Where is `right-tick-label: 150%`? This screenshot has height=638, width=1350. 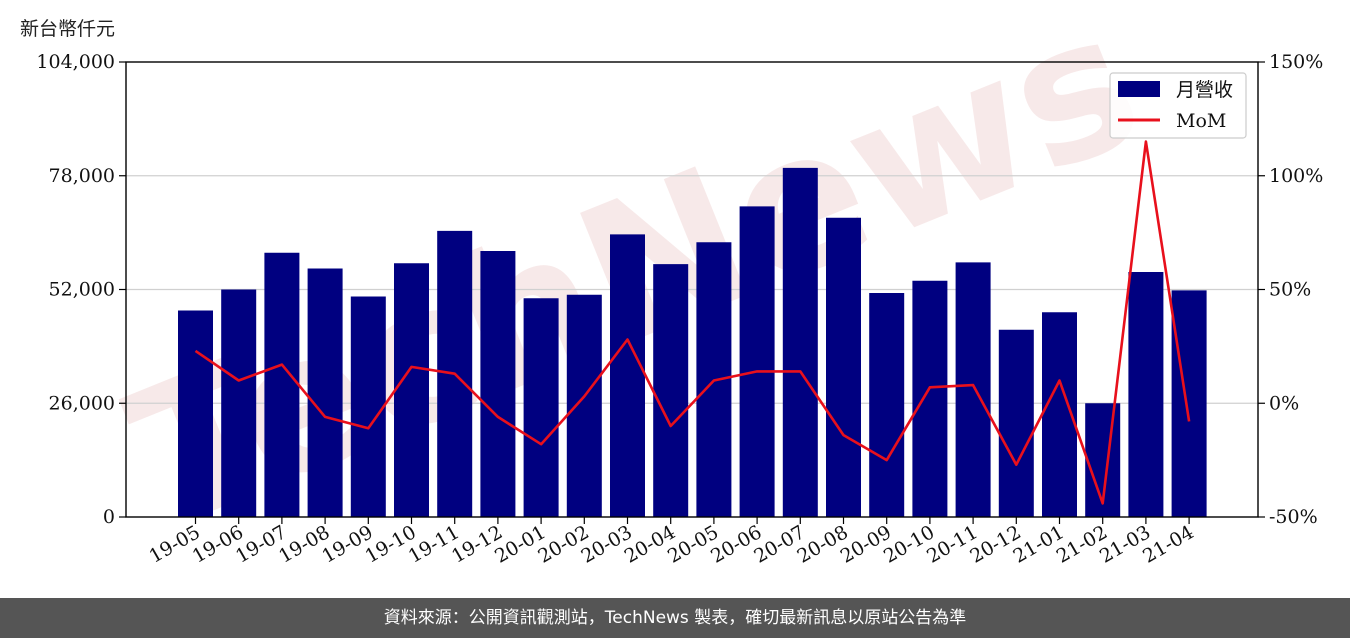
right-tick-label: 150% is located at coordinates (1296, 62).